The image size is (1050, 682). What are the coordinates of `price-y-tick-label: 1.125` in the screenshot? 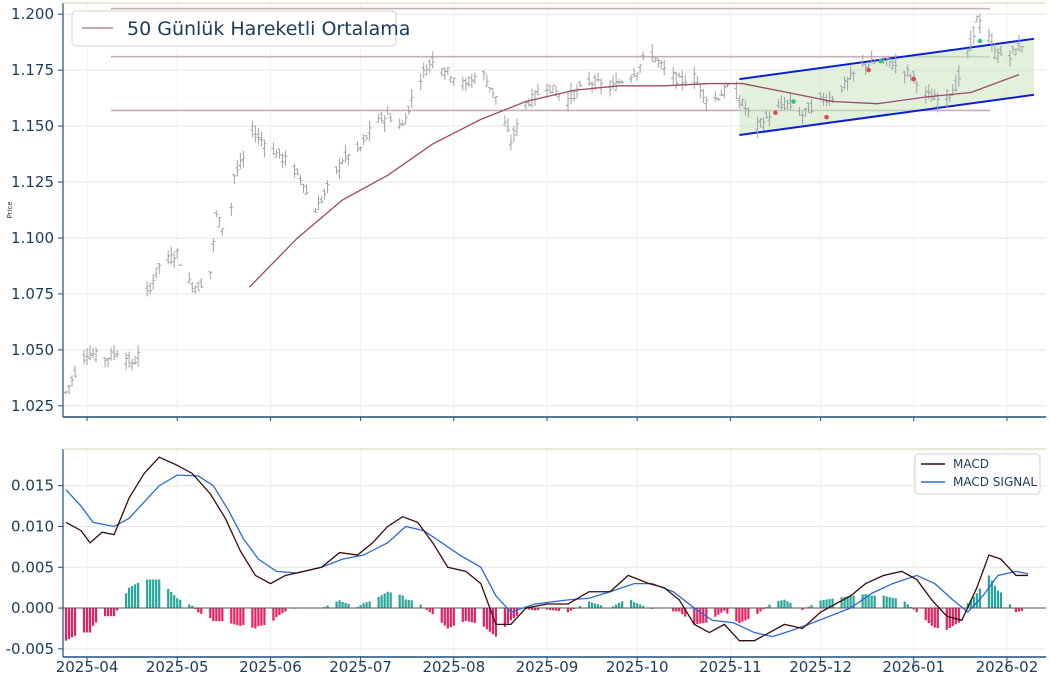 It's located at (32, 182).